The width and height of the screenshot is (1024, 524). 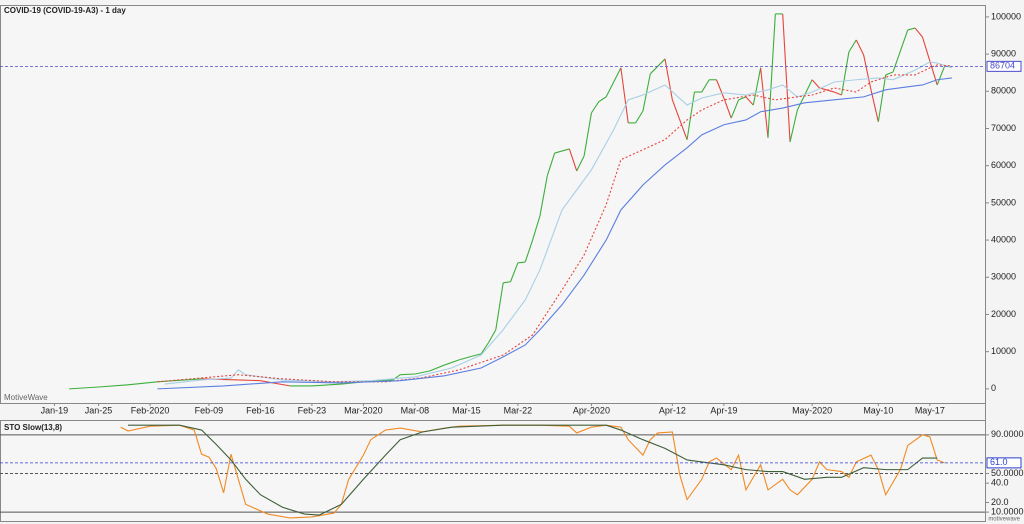 What do you see at coordinates (26, 397) in the screenshot?
I see `watermark: MotiveWave` at bounding box center [26, 397].